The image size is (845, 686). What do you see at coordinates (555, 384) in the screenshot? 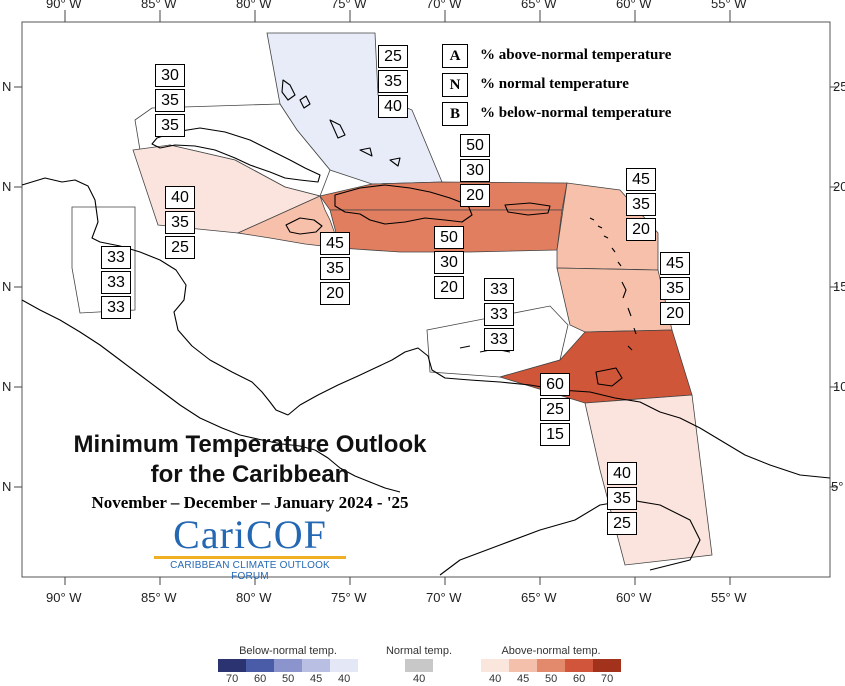
I see `prob-above: 60` at bounding box center [555, 384].